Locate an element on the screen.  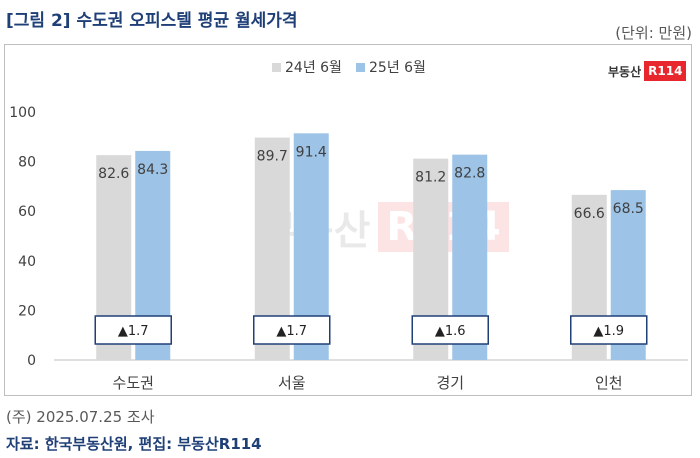
change-label: ▲1.9 is located at coordinates (608, 331).